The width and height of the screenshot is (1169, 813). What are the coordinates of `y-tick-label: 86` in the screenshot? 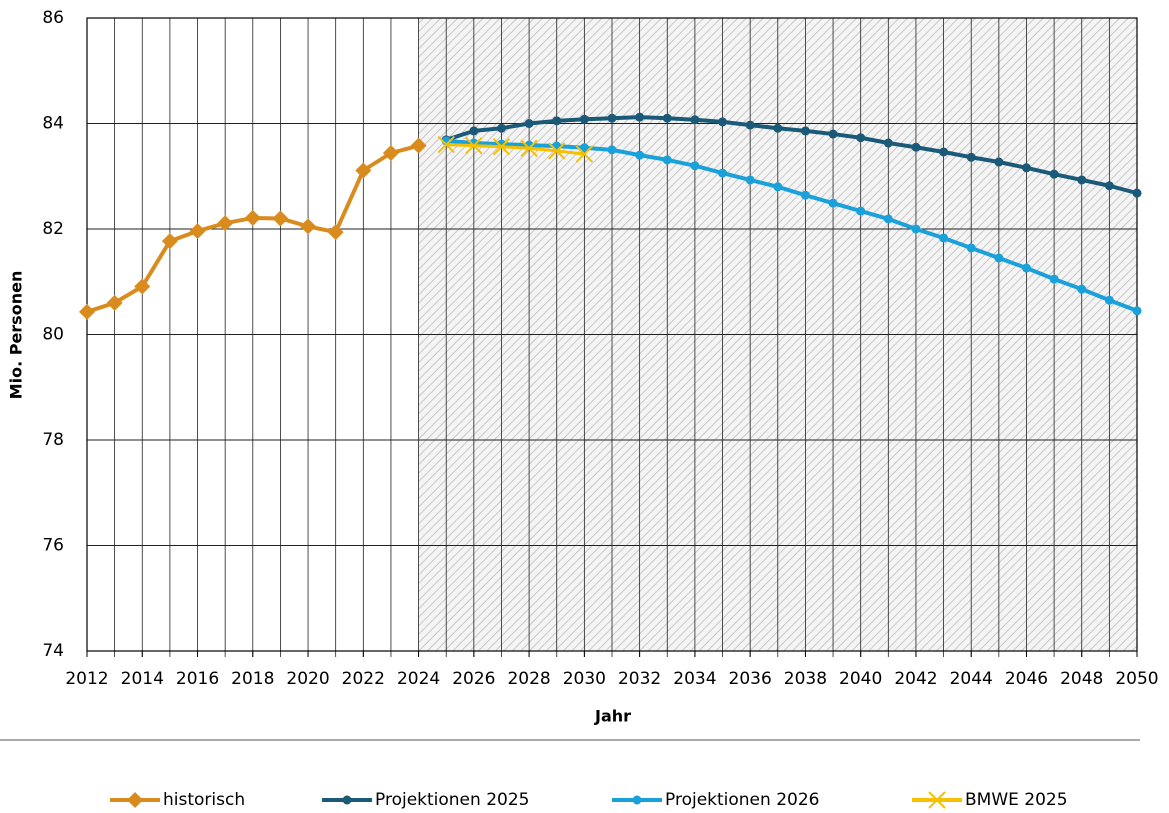 It's located at (53, 18).